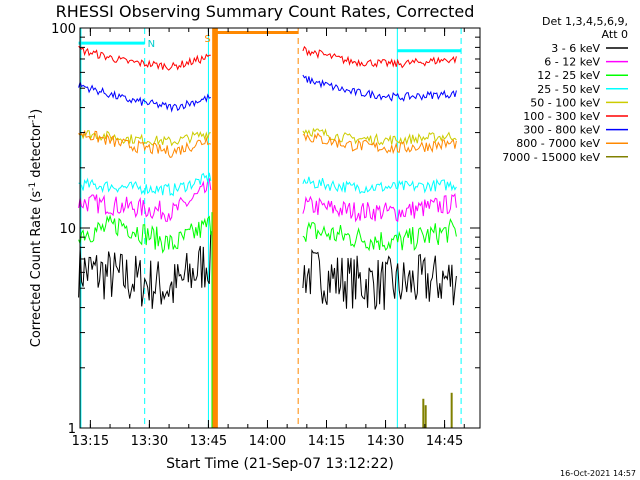 This screenshot has height=480, width=640. What do you see at coordinates (568, 89) in the screenshot?
I see `legend-label-3: 25 - 50 keV` at bounding box center [568, 89].